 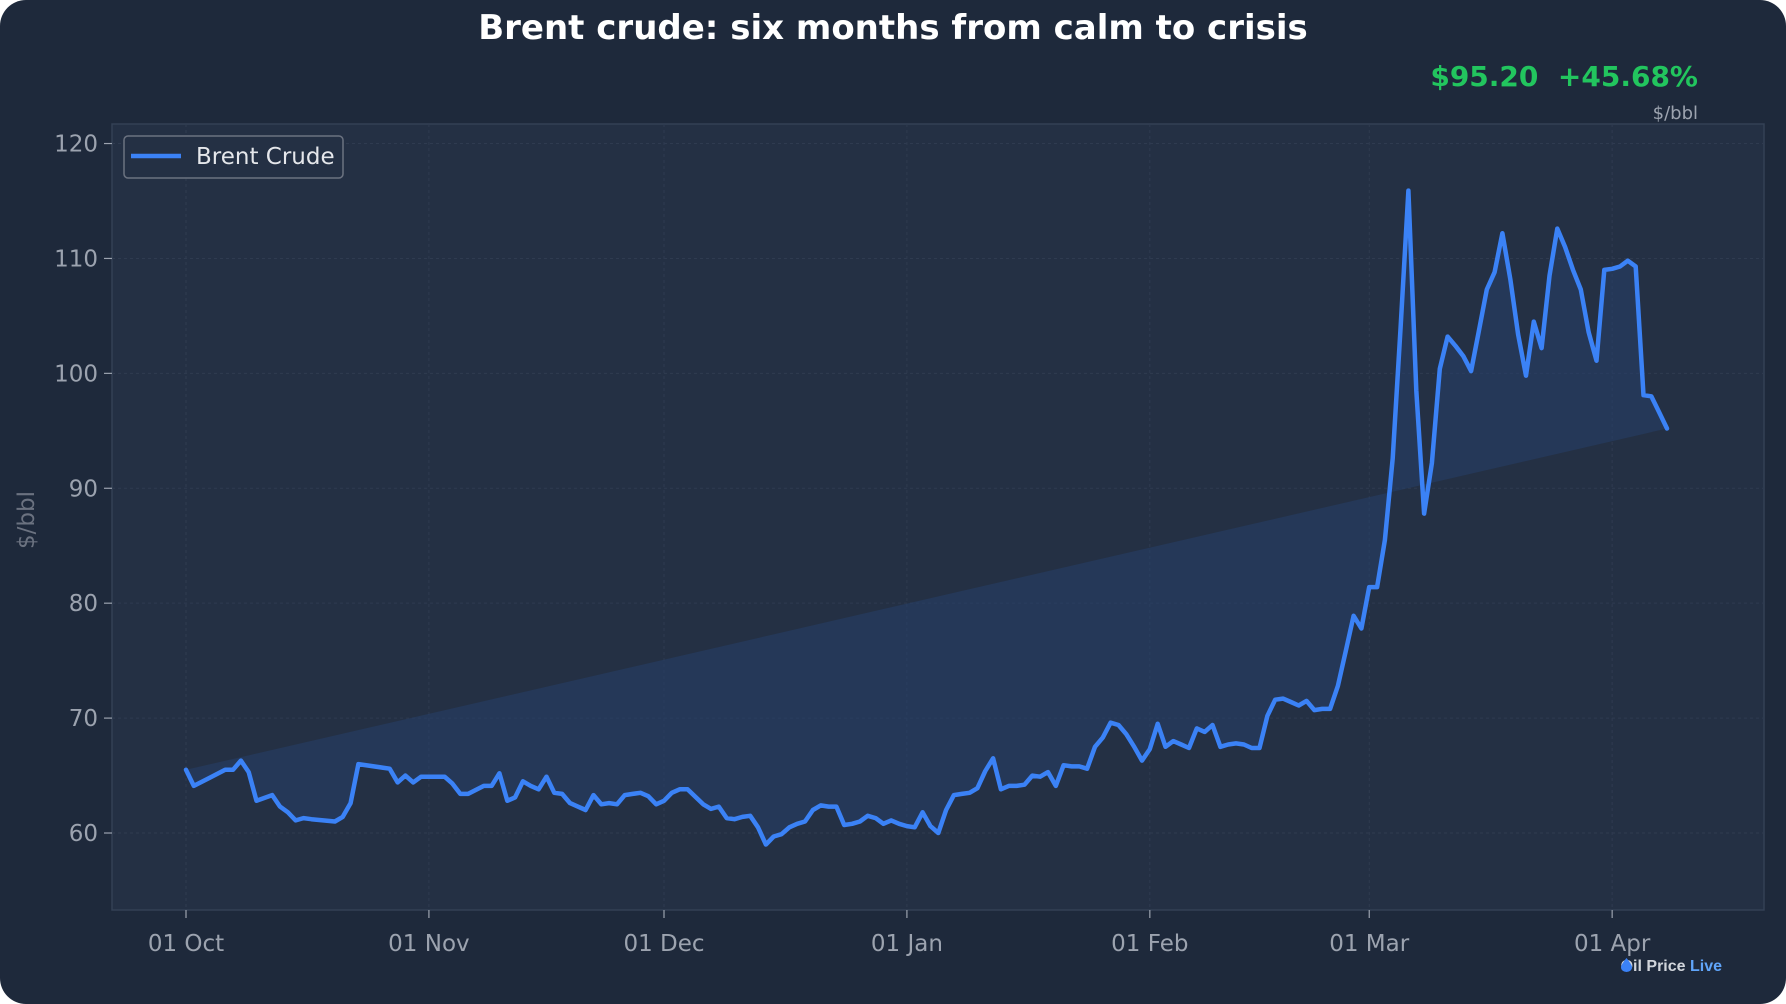 What do you see at coordinates (76, 259) in the screenshot?
I see `y-tick-label: 110` at bounding box center [76, 259].